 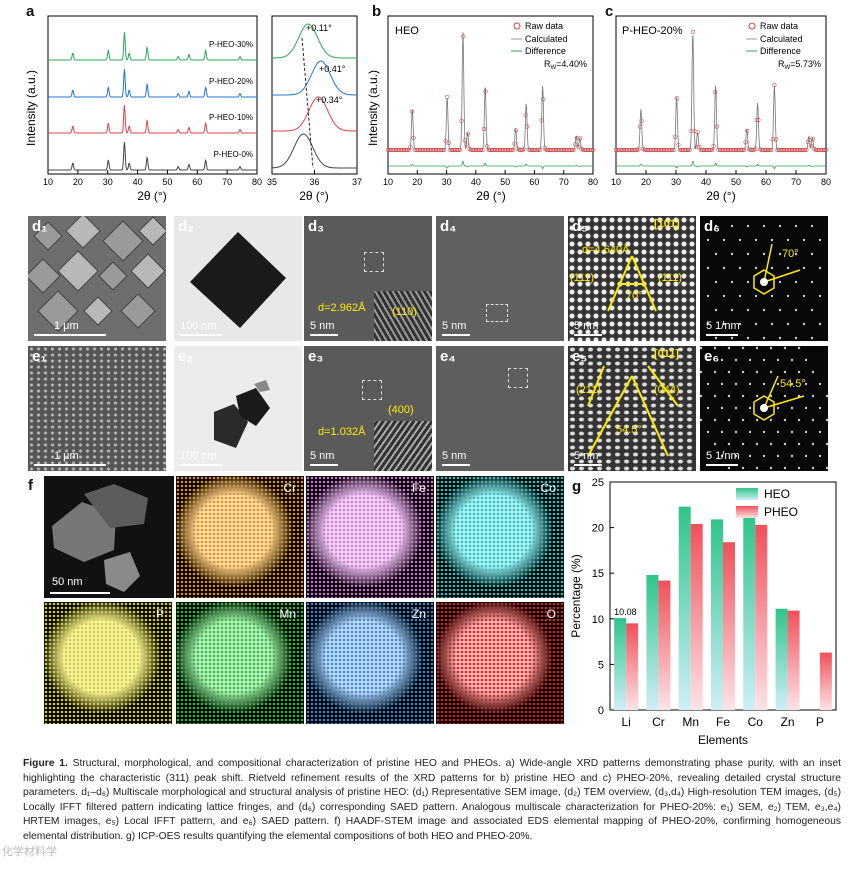 What do you see at coordinates (752, 26) in the screenshot?
I see `c-legend-raw-marker` at bounding box center [752, 26].